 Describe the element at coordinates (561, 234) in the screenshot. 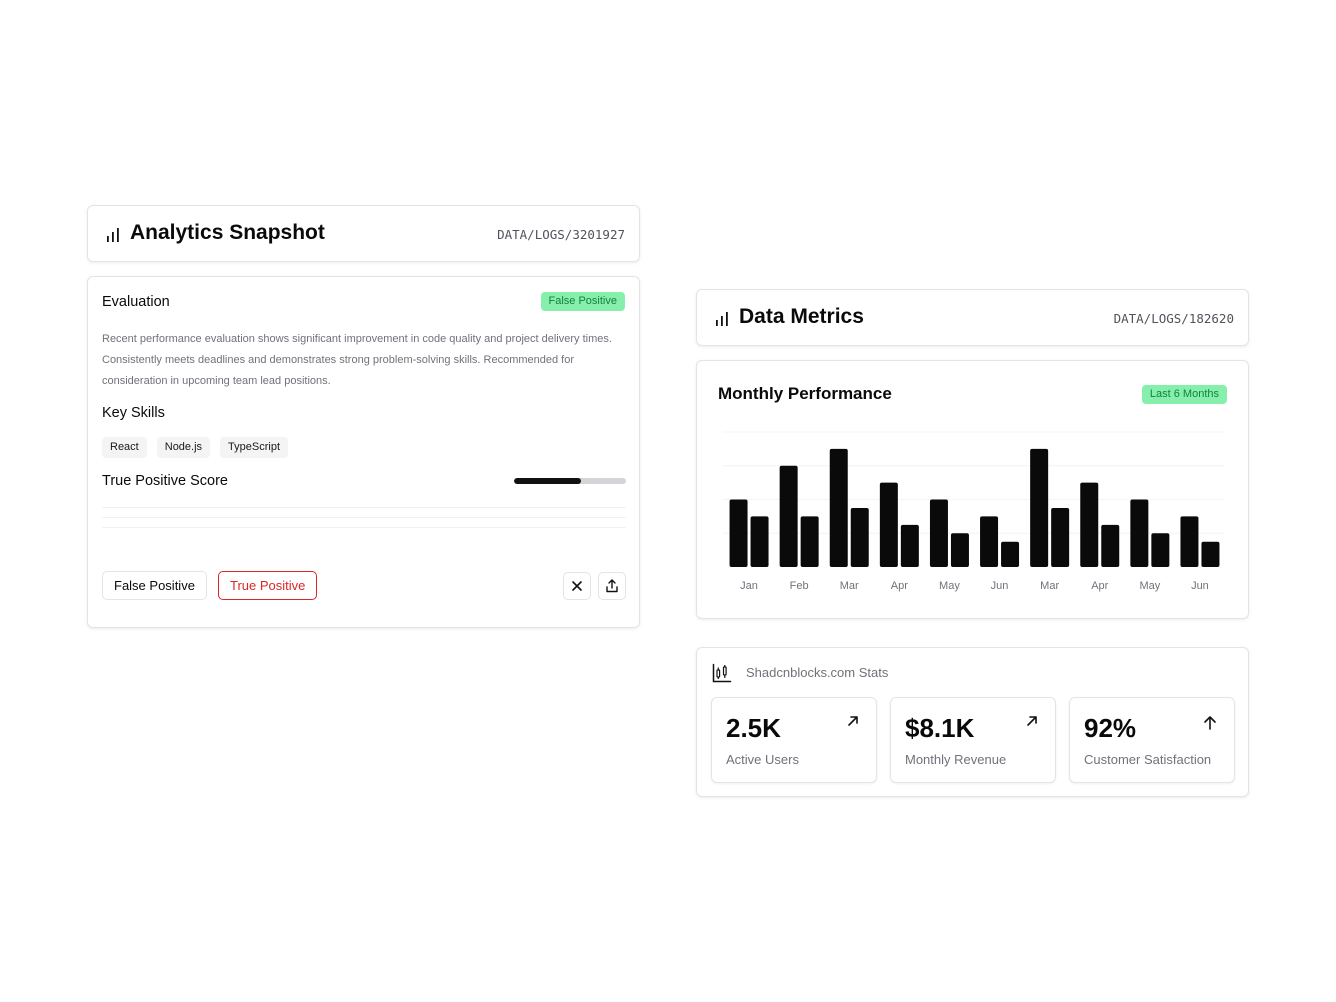

I see `analytics-log-code: DATA/LOGS/3201927` at that location.